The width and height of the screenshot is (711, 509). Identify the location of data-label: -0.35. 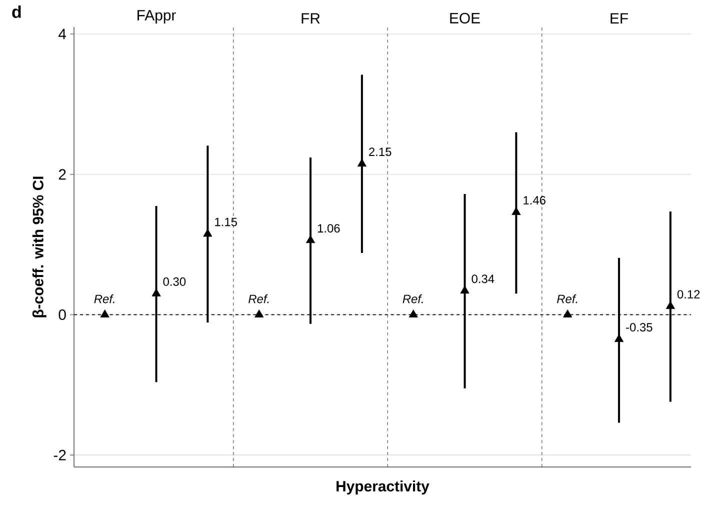
(639, 327).